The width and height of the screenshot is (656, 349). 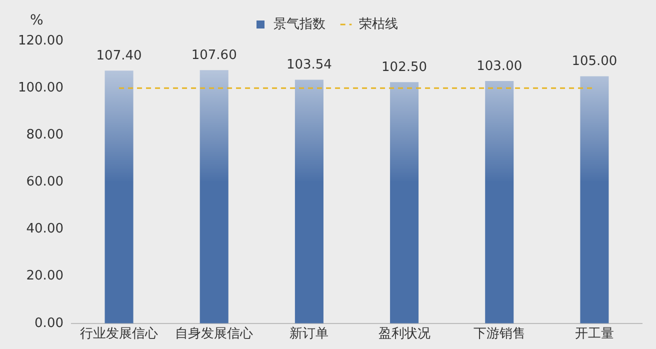 I want to click on y-tick-label: 60.00, so click(x=45, y=182).